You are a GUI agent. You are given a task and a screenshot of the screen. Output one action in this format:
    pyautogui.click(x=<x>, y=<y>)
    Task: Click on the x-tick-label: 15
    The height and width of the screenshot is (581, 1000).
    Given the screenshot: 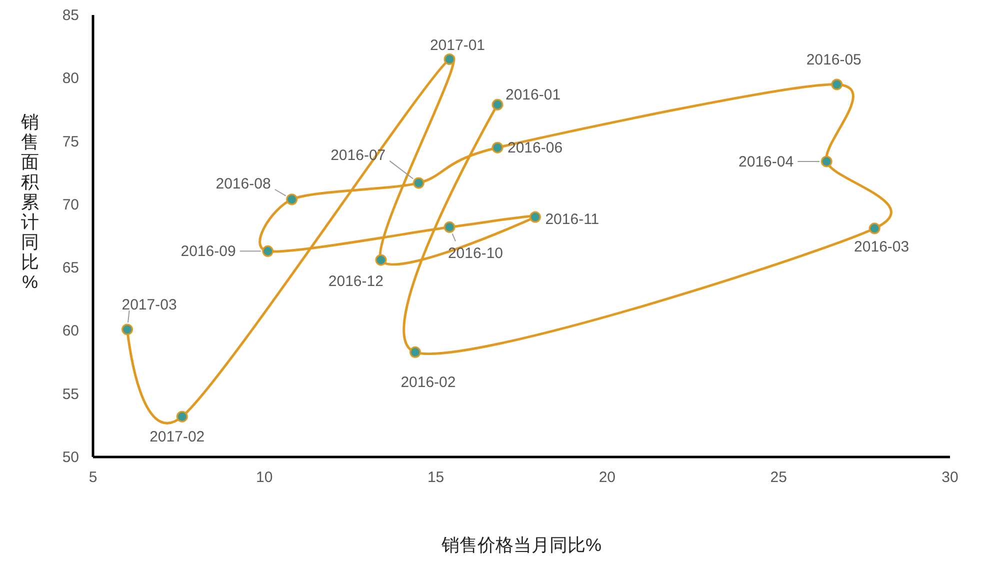 What is the action you would take?
    pyautogui.click(x=435, y=477)
    